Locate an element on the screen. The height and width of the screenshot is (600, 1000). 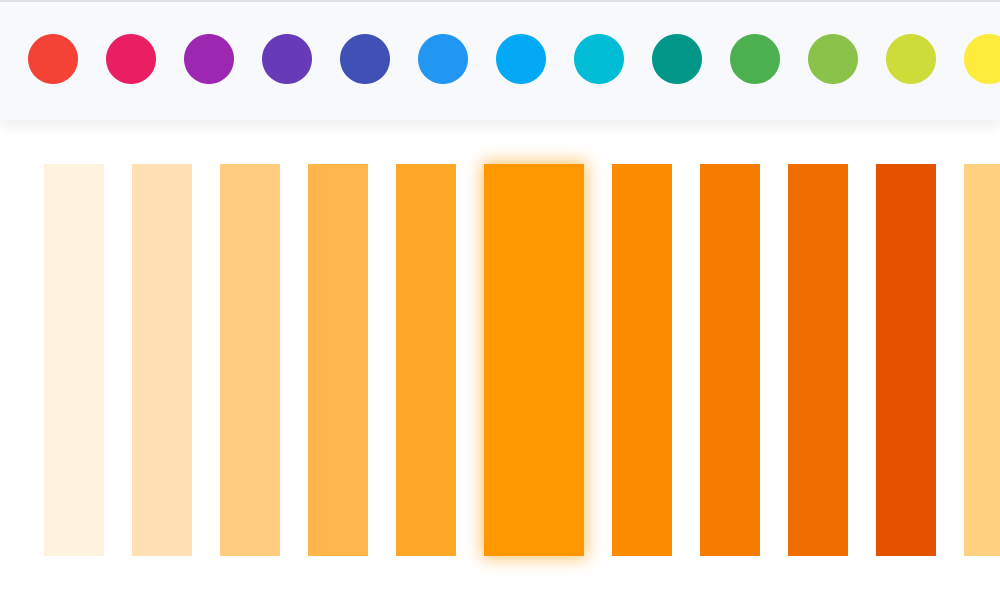
hue-swatch-light-blue is located at coordinates (521, 59).